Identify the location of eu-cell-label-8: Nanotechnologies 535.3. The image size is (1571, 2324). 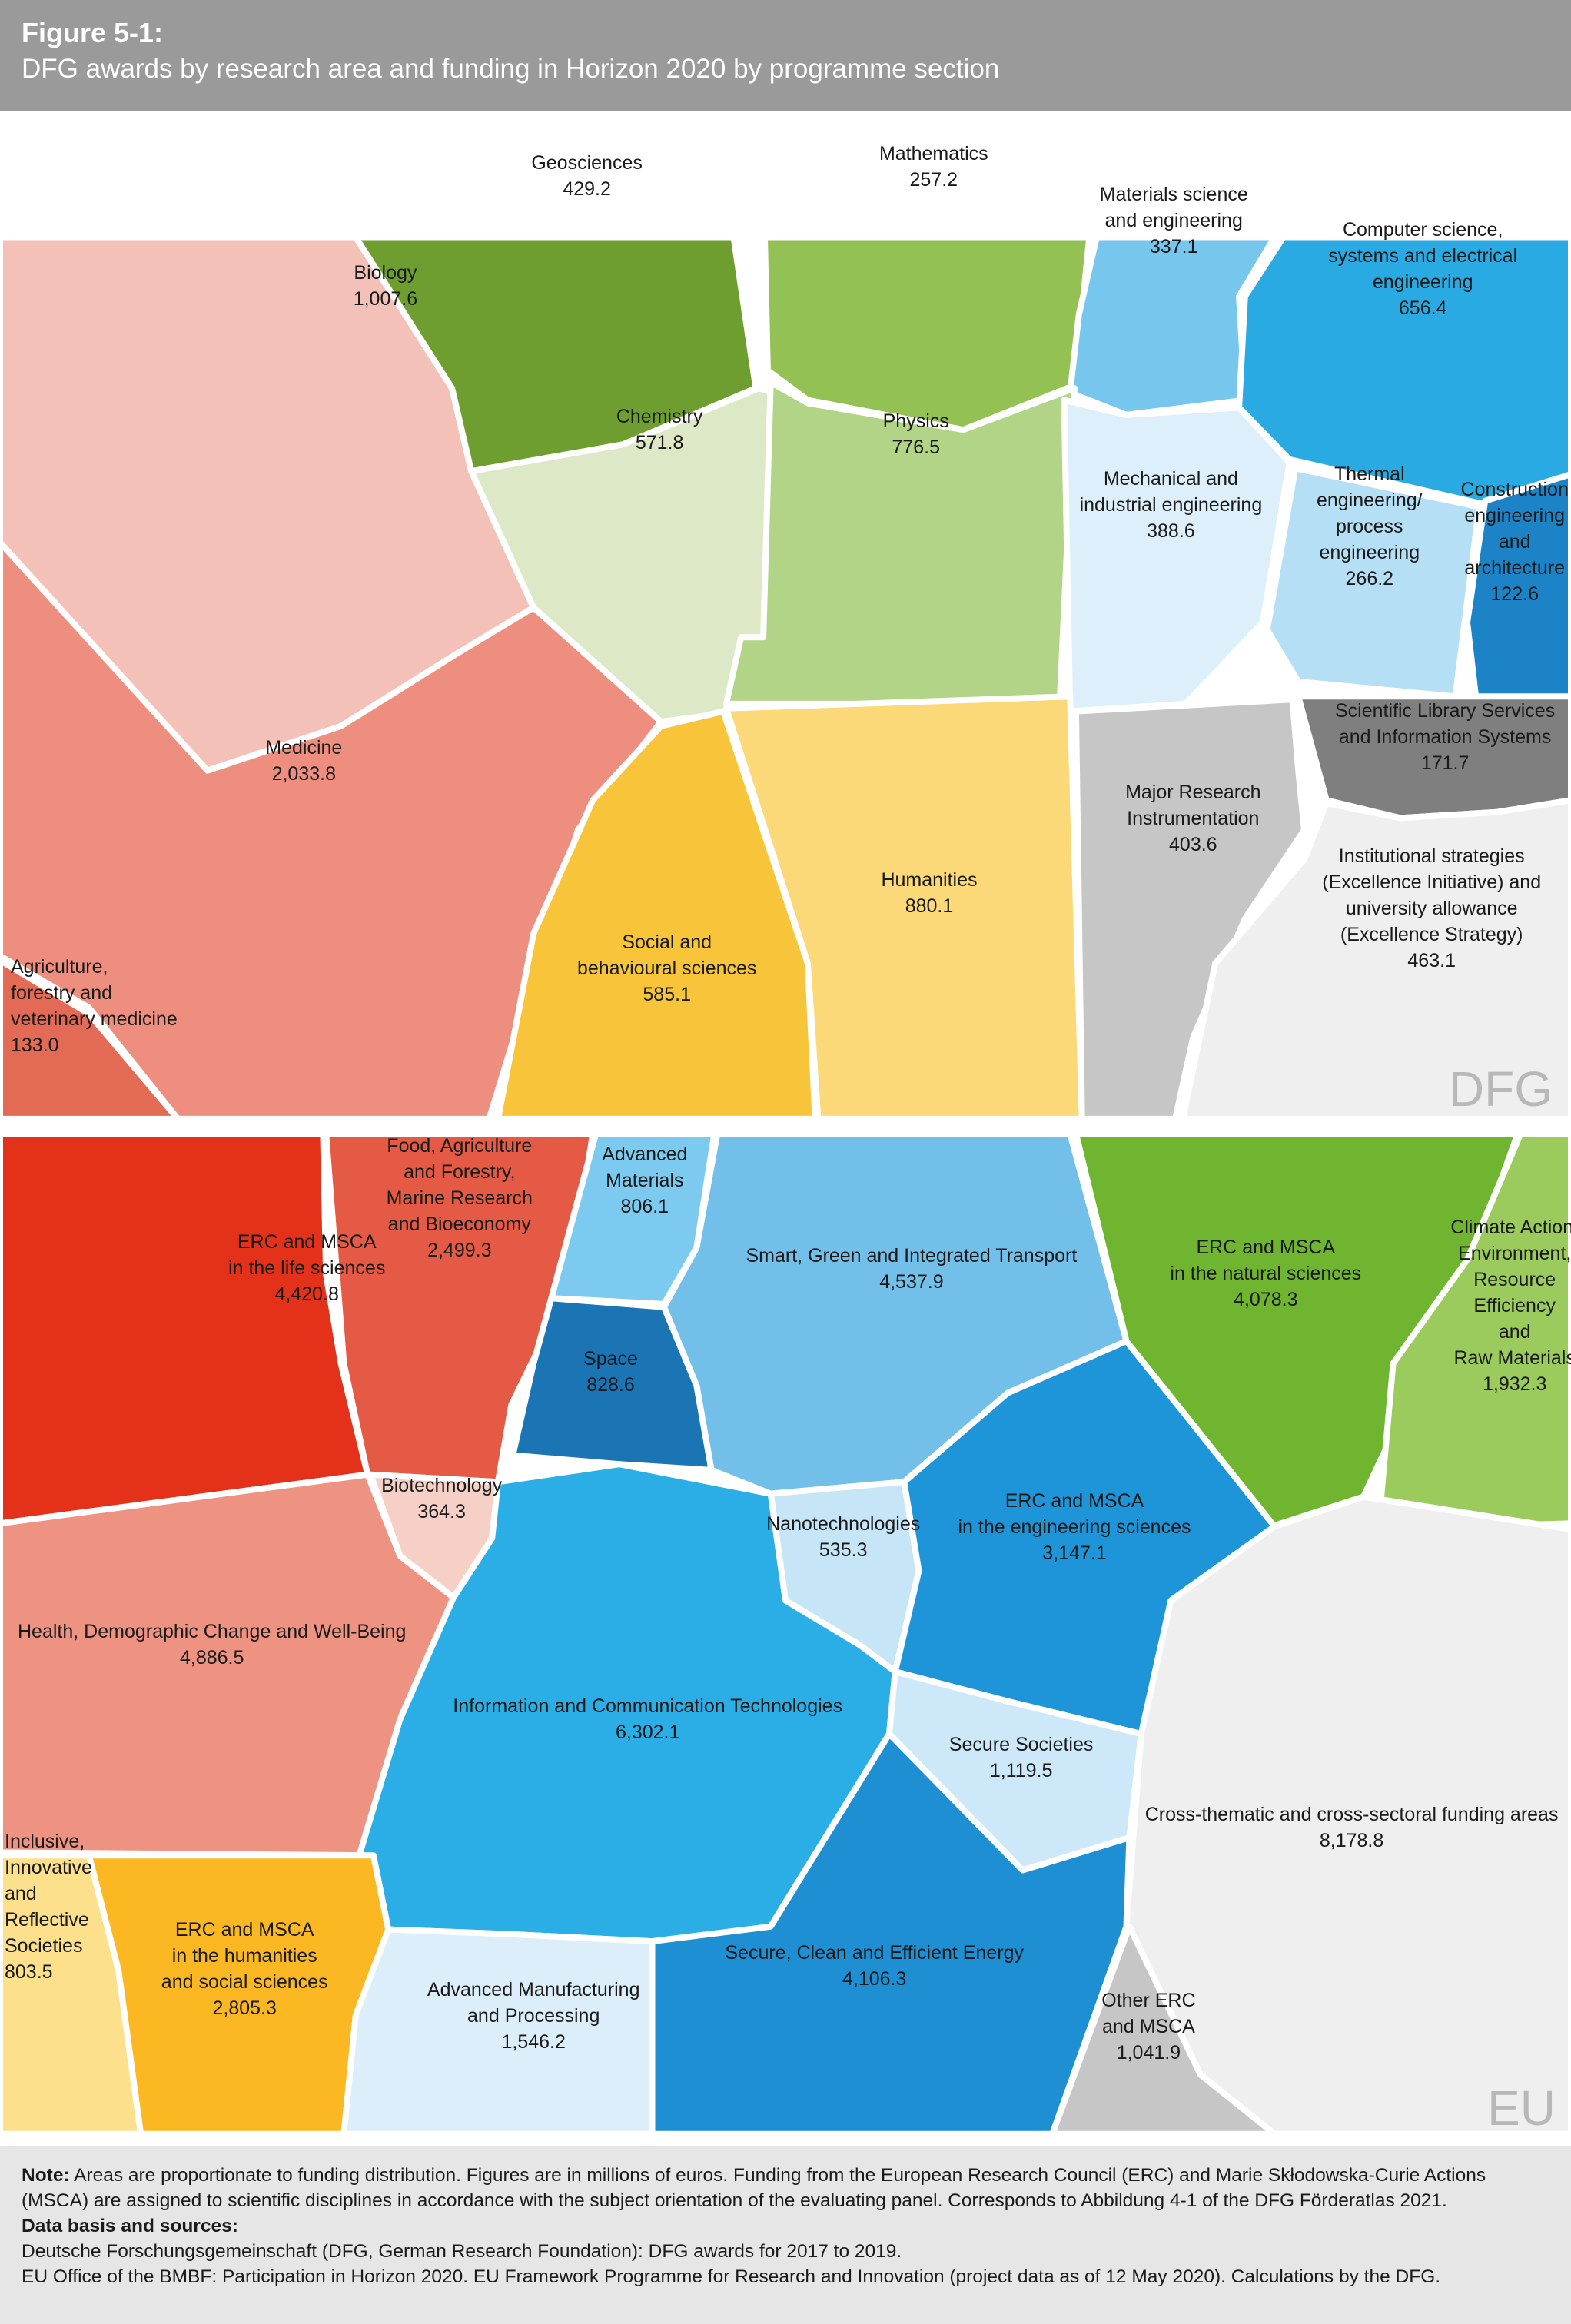
(843, 1537).